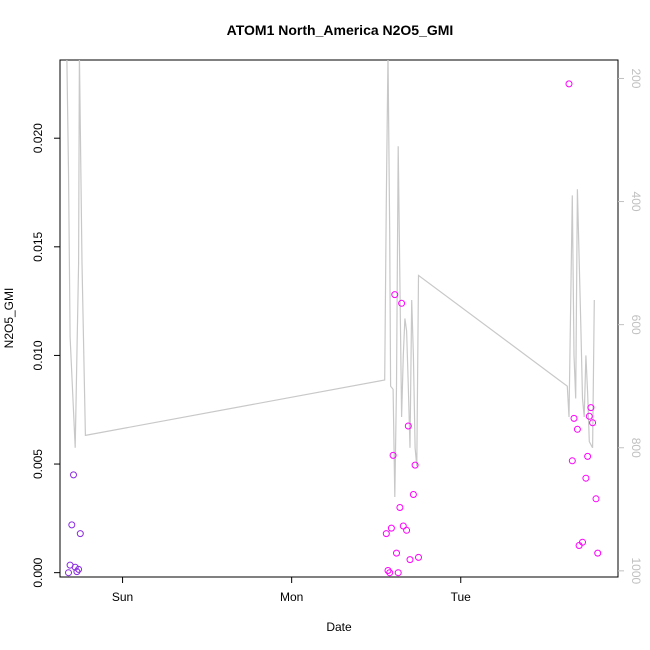 Image resolution: width=650 pixels, height=650 pixels. Describe the element at coordinates (45, 355) in the screenshot. I see `y-axis: 0.000 0.005 0.010 0.015 0.020` at that location.